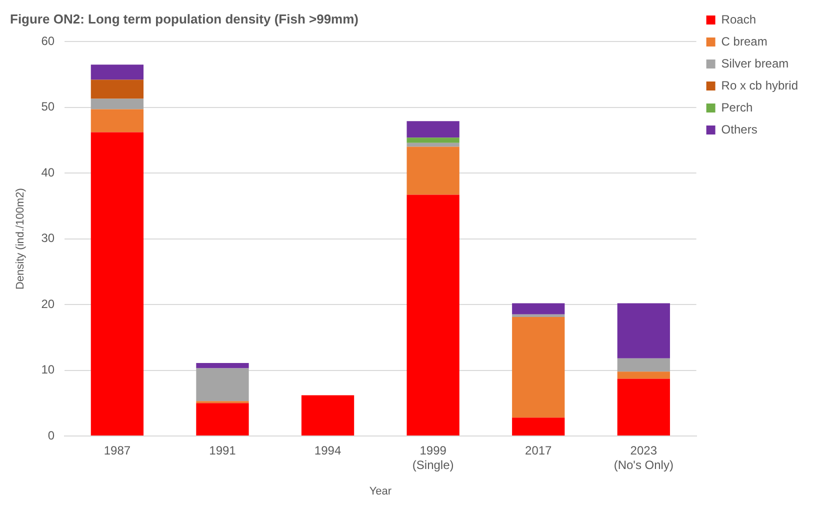 This screenshot has width=818, height=506. What do you see at coordinates (20, 239) in the screenshot?
I see `y-axis-title: Density (ind./100m2)` at bounding box center [20, 239].